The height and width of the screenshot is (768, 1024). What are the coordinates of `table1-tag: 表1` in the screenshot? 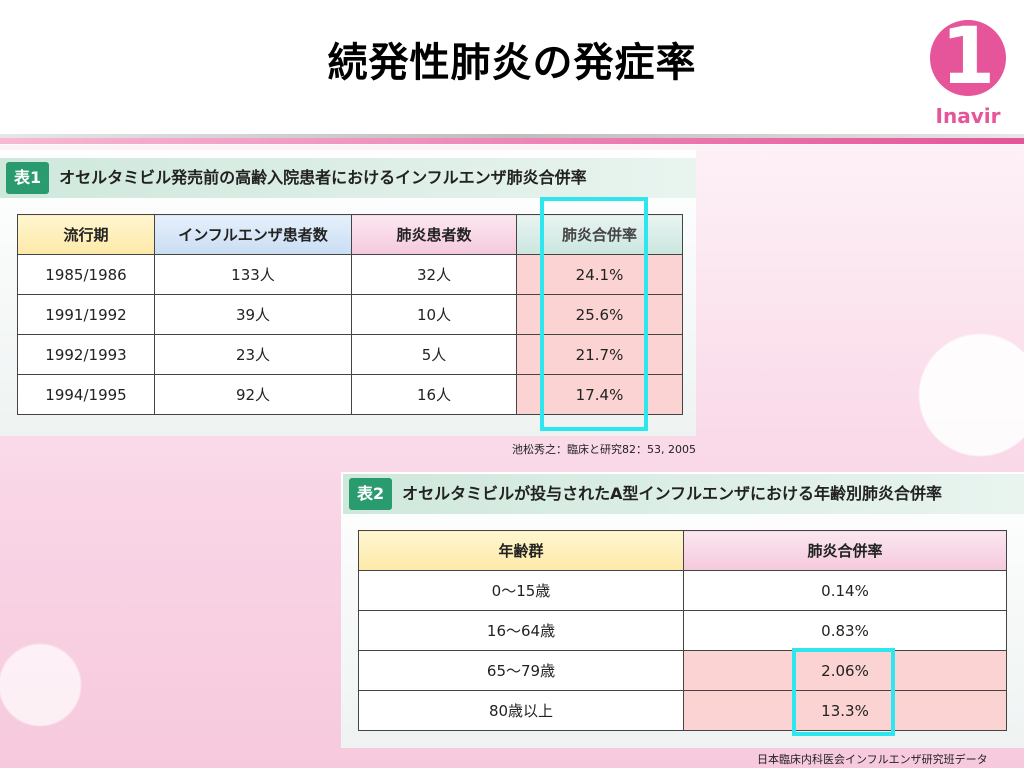 It's located at (28, 178).